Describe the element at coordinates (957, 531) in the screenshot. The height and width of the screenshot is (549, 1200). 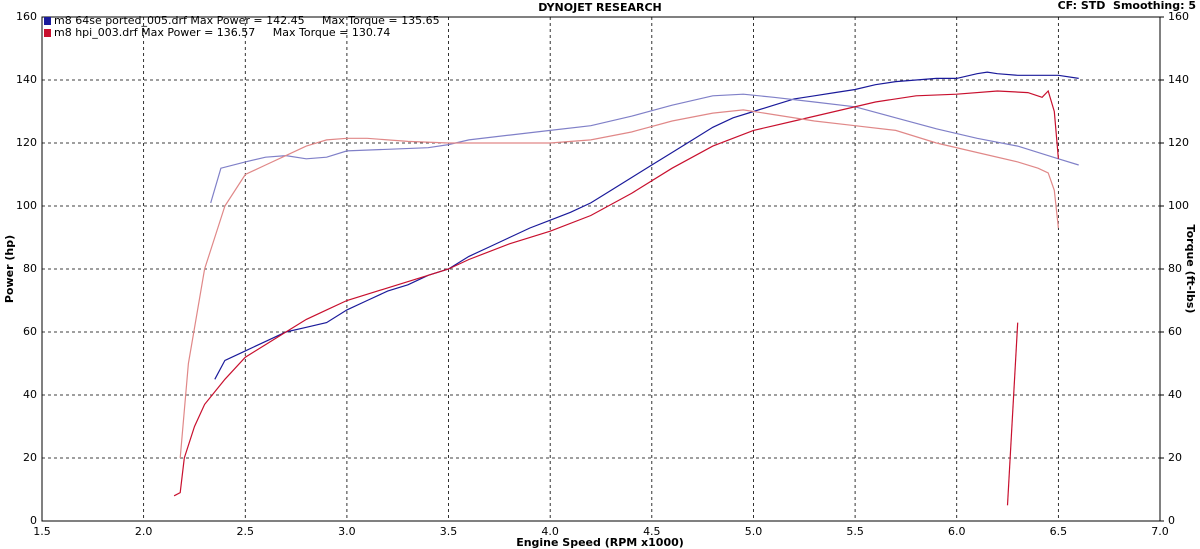
I see `x-tick-label: 6.0` at that location.